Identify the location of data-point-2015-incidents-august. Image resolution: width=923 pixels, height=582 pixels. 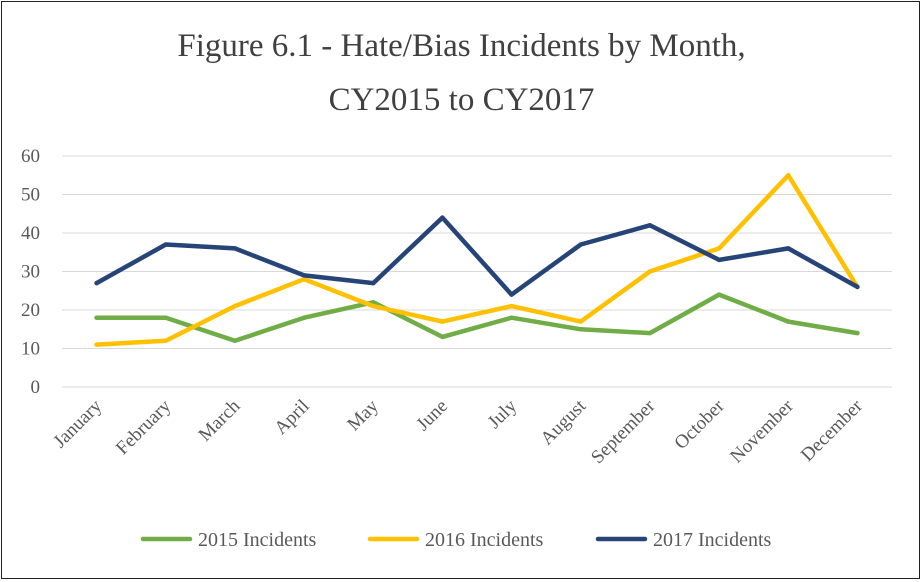
(580, 329).